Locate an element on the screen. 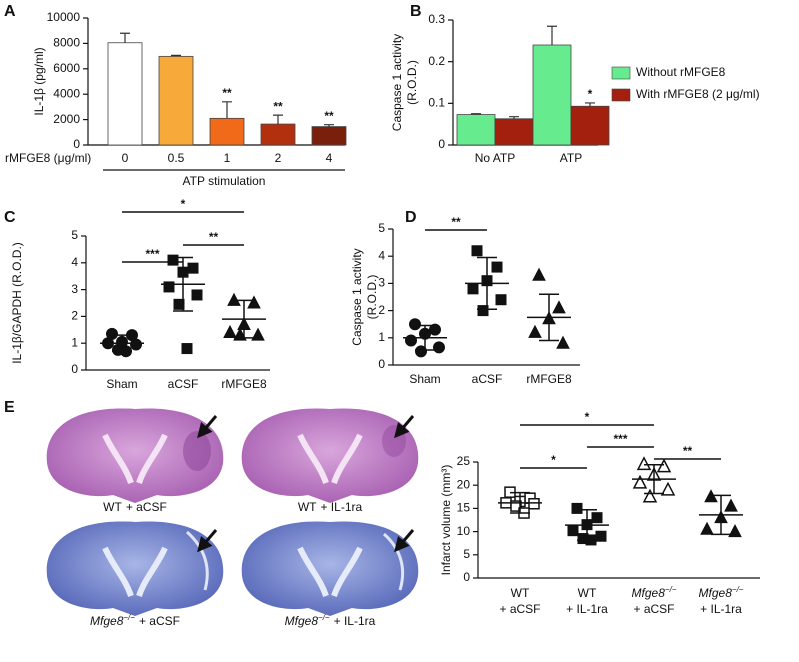 This screenshot has height=662, width=799. legend-swatch is located at coordinates (621, 95).